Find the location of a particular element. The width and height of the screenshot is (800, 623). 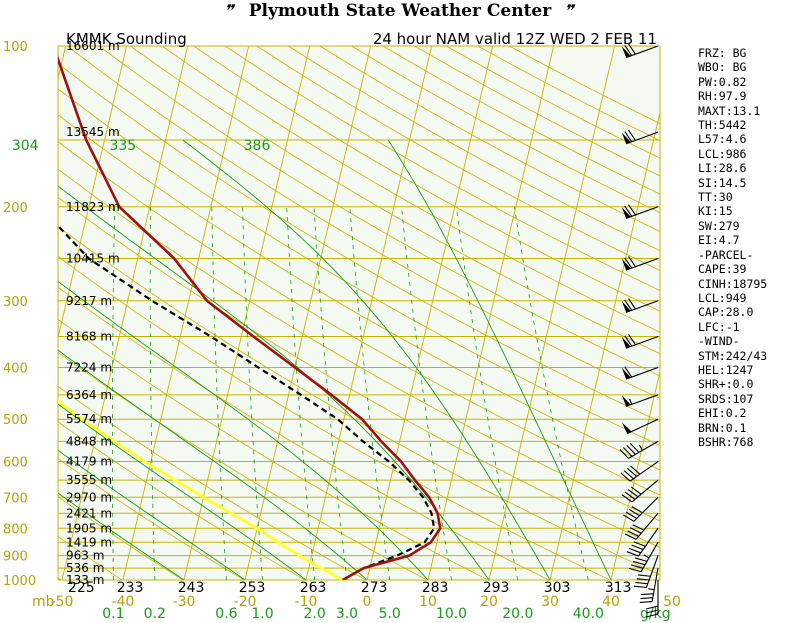

index-line: EHI:0.2 is located at coordinates (722, 413).